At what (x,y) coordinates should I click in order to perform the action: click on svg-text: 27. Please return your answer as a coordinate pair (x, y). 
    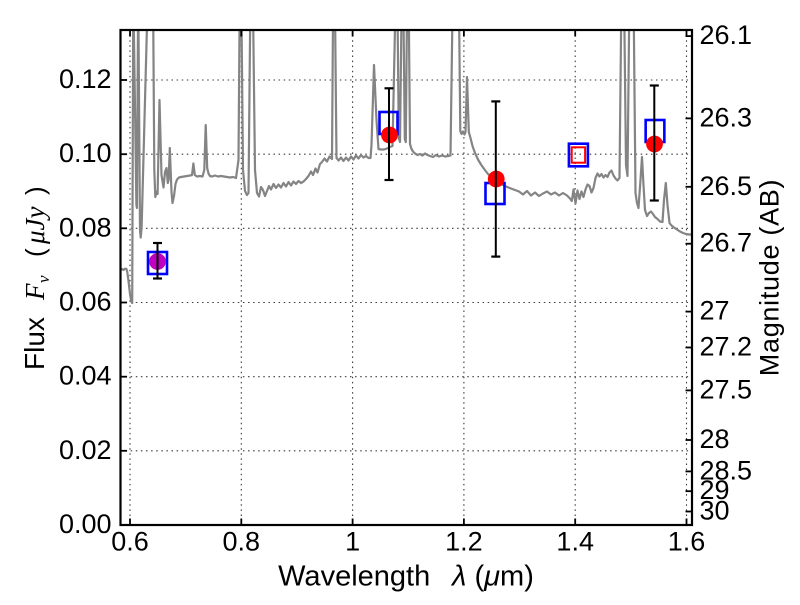
    Looking at the image, I should click on (715, 311).